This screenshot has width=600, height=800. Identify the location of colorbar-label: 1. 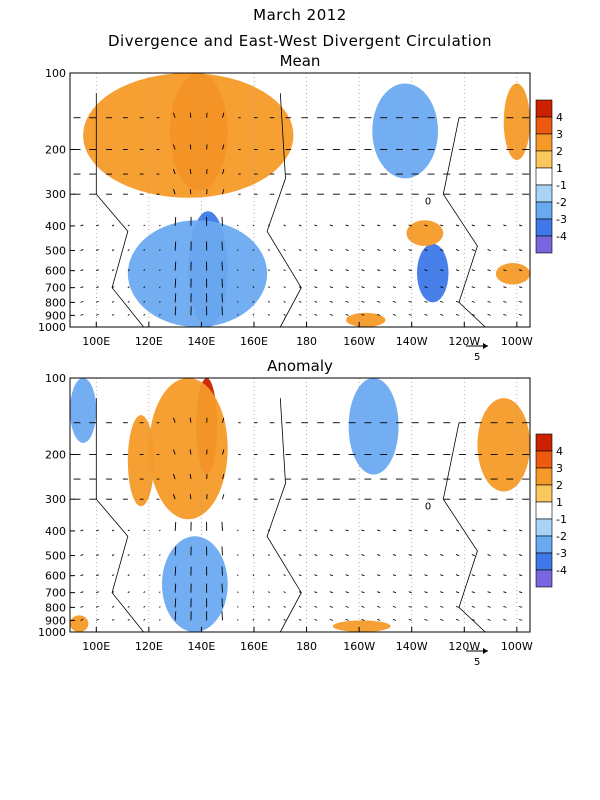
(559, 168).